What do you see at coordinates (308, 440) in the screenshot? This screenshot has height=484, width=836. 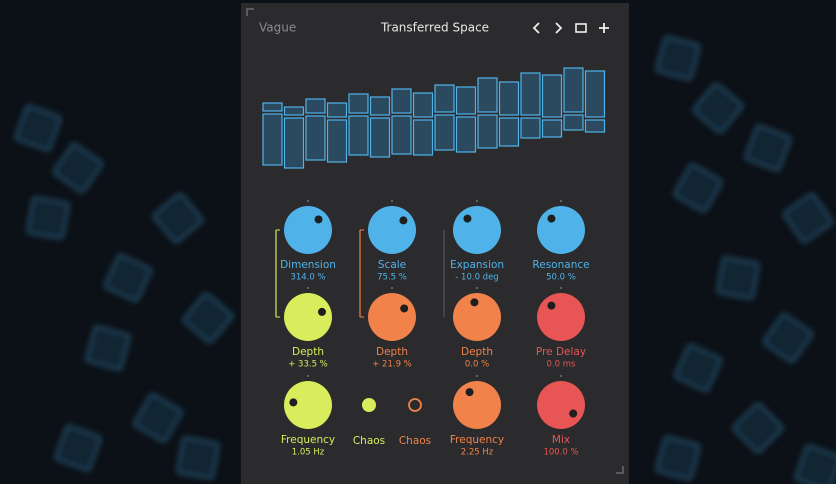 I see `knob-label: Frequency` at bounding box center [308, 440].